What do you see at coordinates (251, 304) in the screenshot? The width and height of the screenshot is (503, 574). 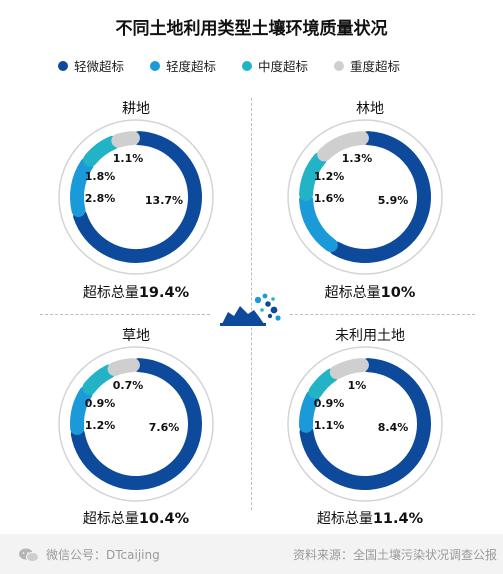 I see `vertical-divider` at bounding box center [251, 304].